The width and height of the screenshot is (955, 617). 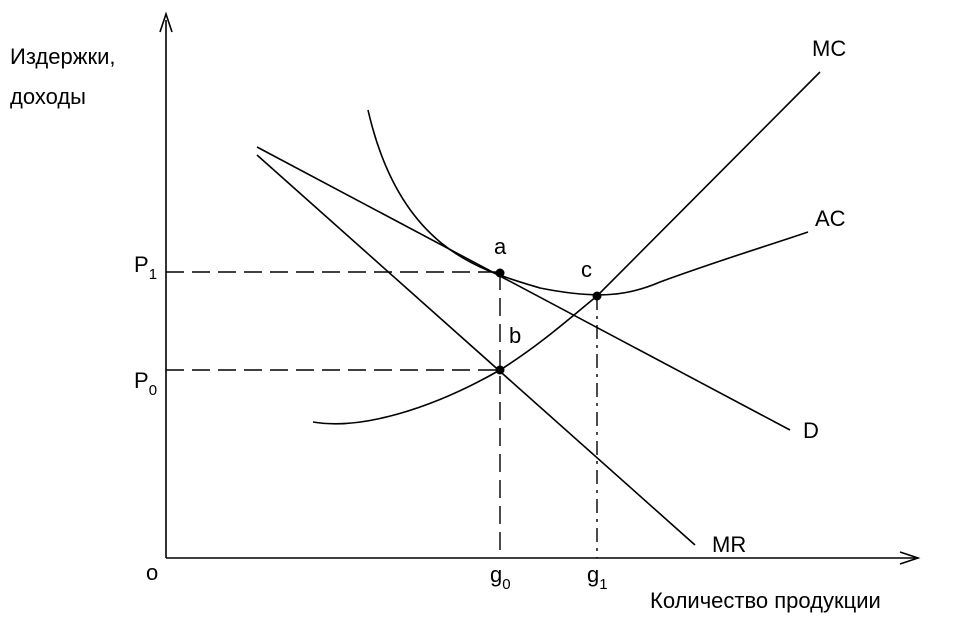 I want to click on y-axis-arrow, so click(x=166, y=22).